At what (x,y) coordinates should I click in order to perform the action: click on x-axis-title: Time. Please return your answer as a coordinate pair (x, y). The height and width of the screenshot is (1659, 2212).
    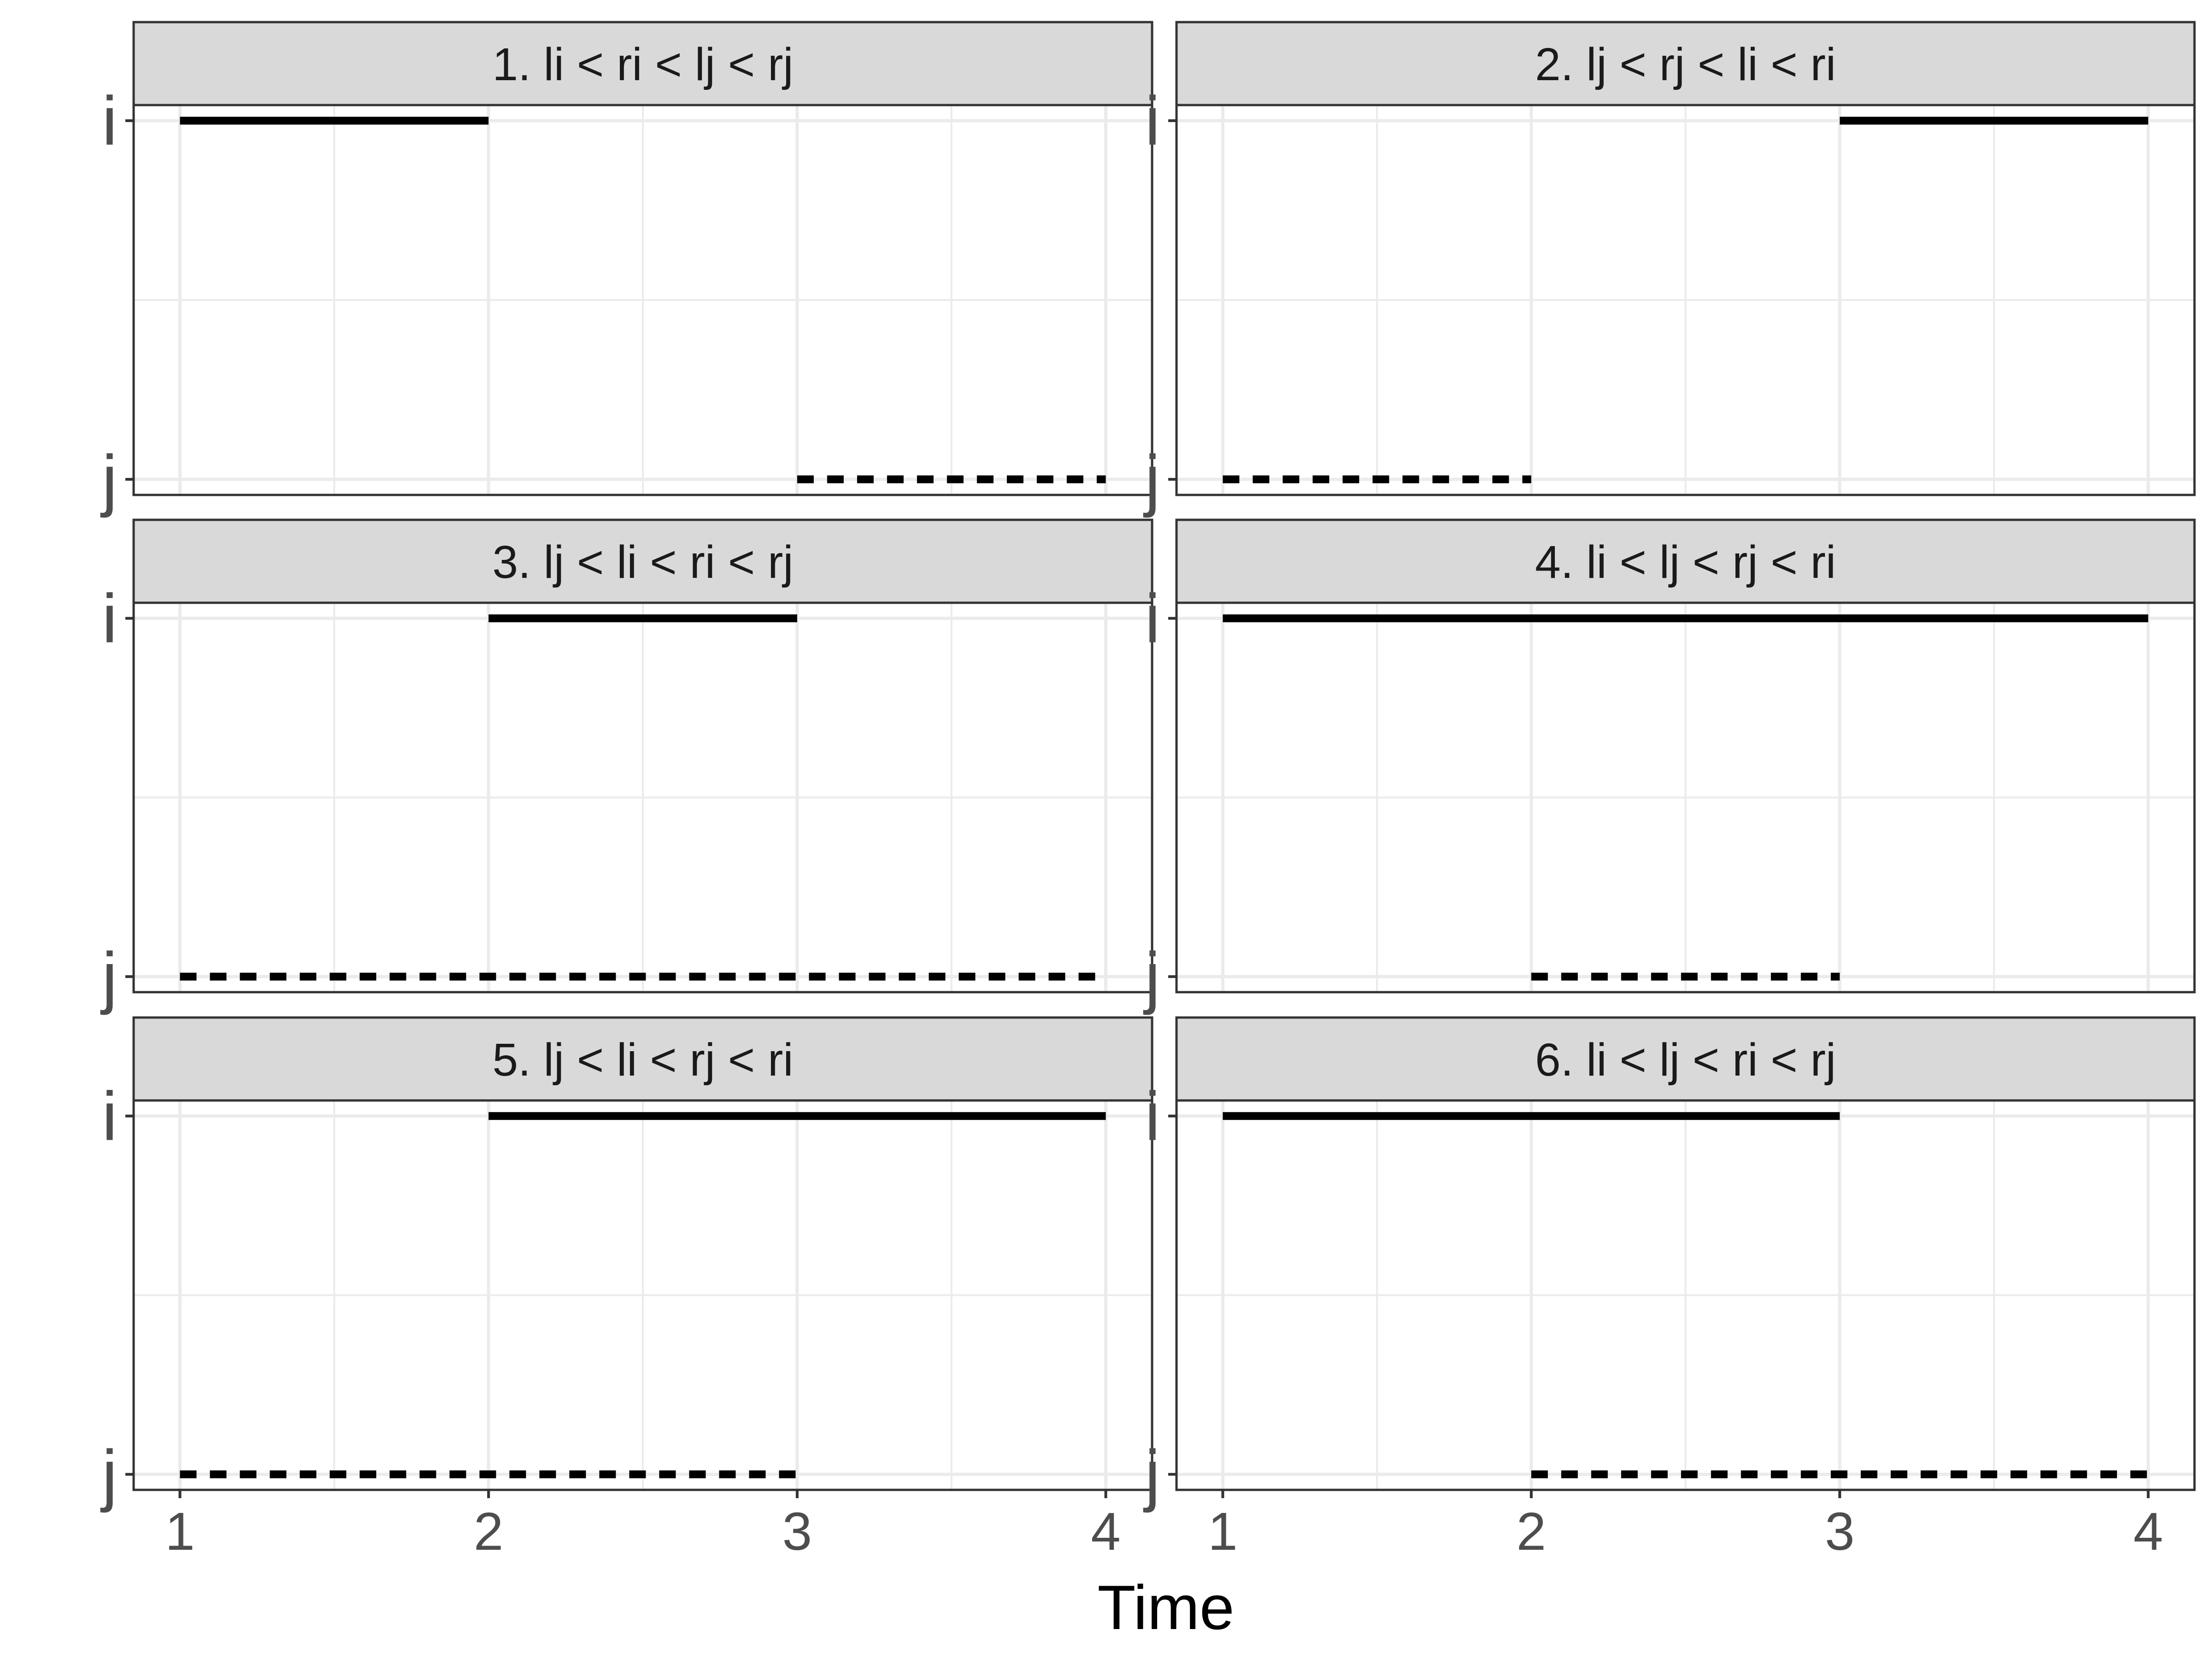
    Looking at the image, I should click on (1165, 1607).